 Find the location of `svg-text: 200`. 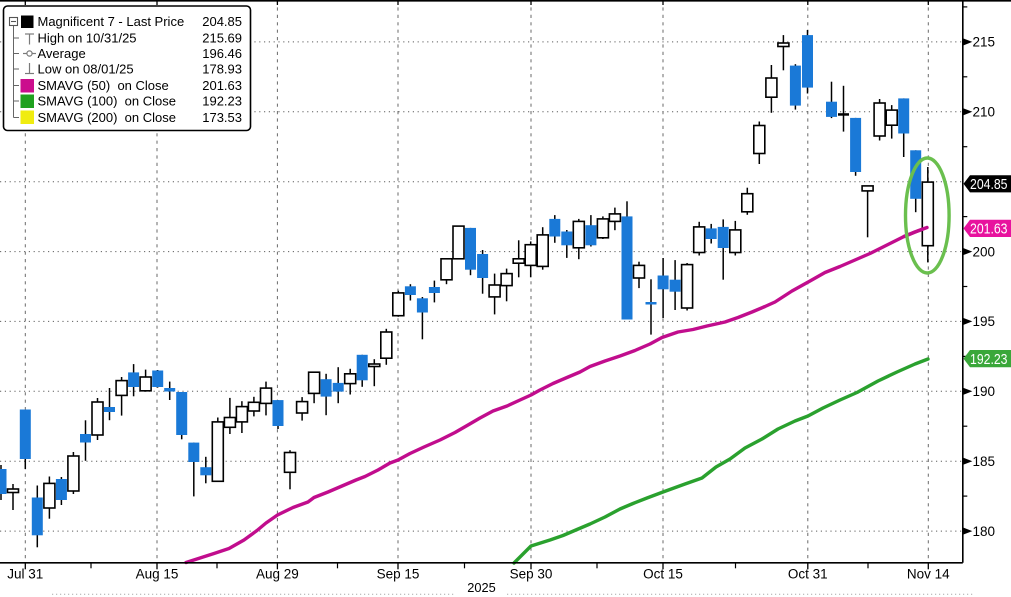

svg-text: 200 is located at coordinates (984, 251).